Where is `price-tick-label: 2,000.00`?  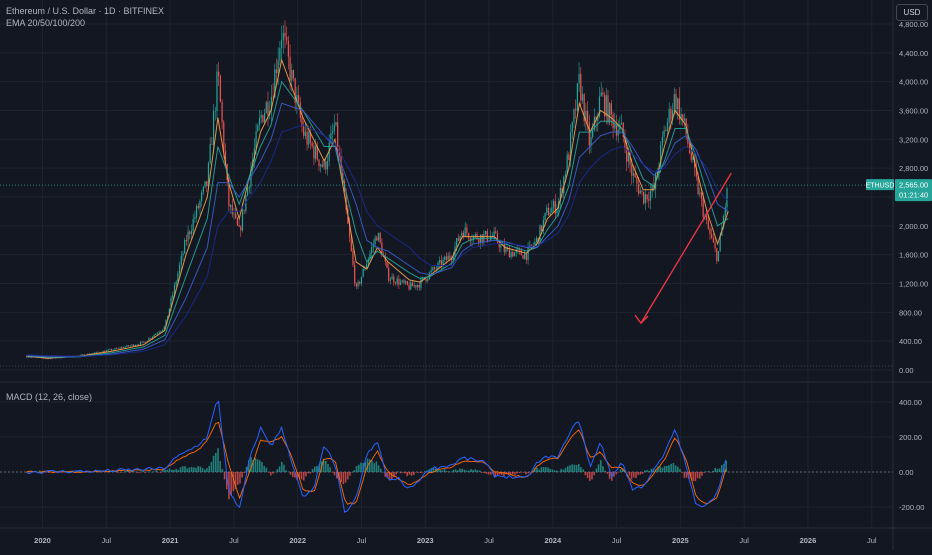
price-tick-label: 2,000.00 is located at coordinates (913, 226).